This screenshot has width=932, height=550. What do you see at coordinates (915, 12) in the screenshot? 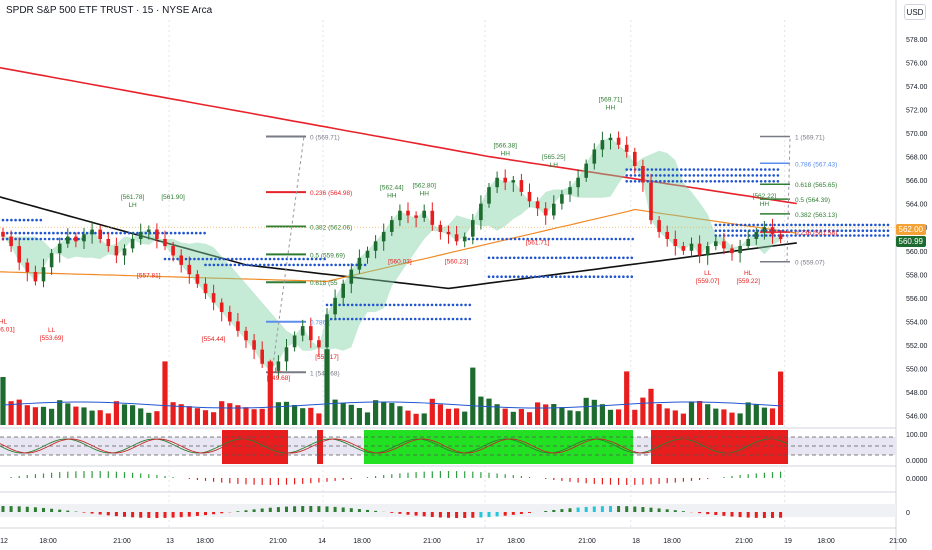
I see `currency-button: USD` at bounding box center [915, 12].